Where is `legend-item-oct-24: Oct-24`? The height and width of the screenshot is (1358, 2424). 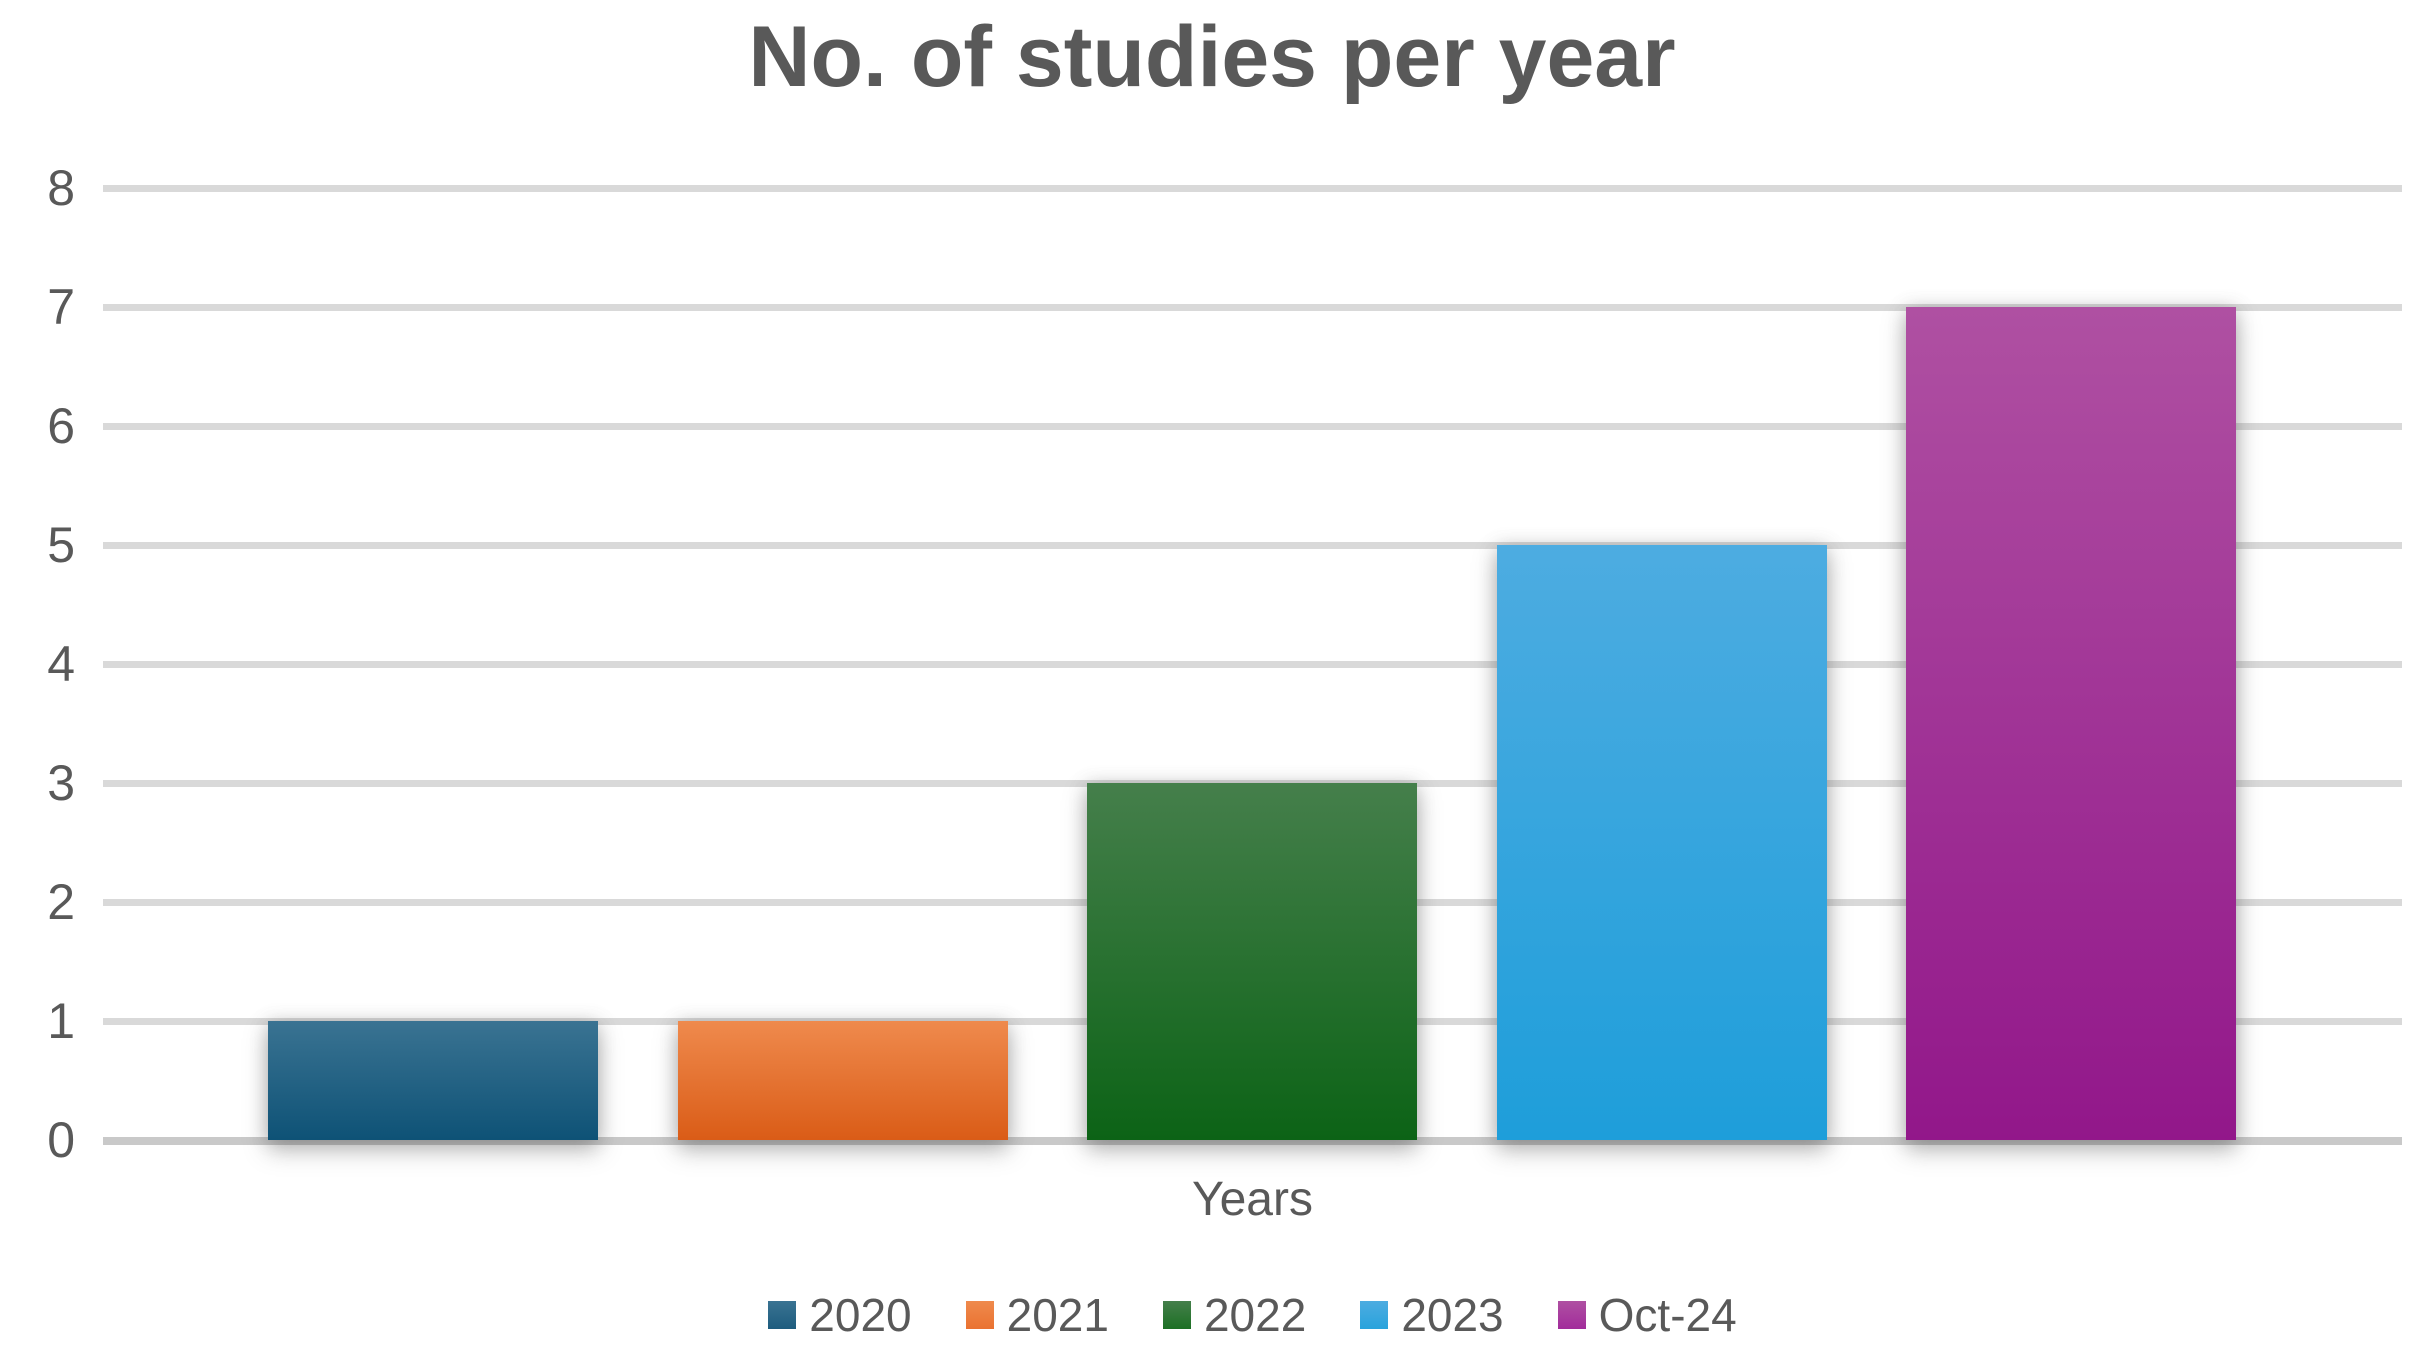
legend-item-oct-24: Oct-24 is located at coordinates (1647, 1315).